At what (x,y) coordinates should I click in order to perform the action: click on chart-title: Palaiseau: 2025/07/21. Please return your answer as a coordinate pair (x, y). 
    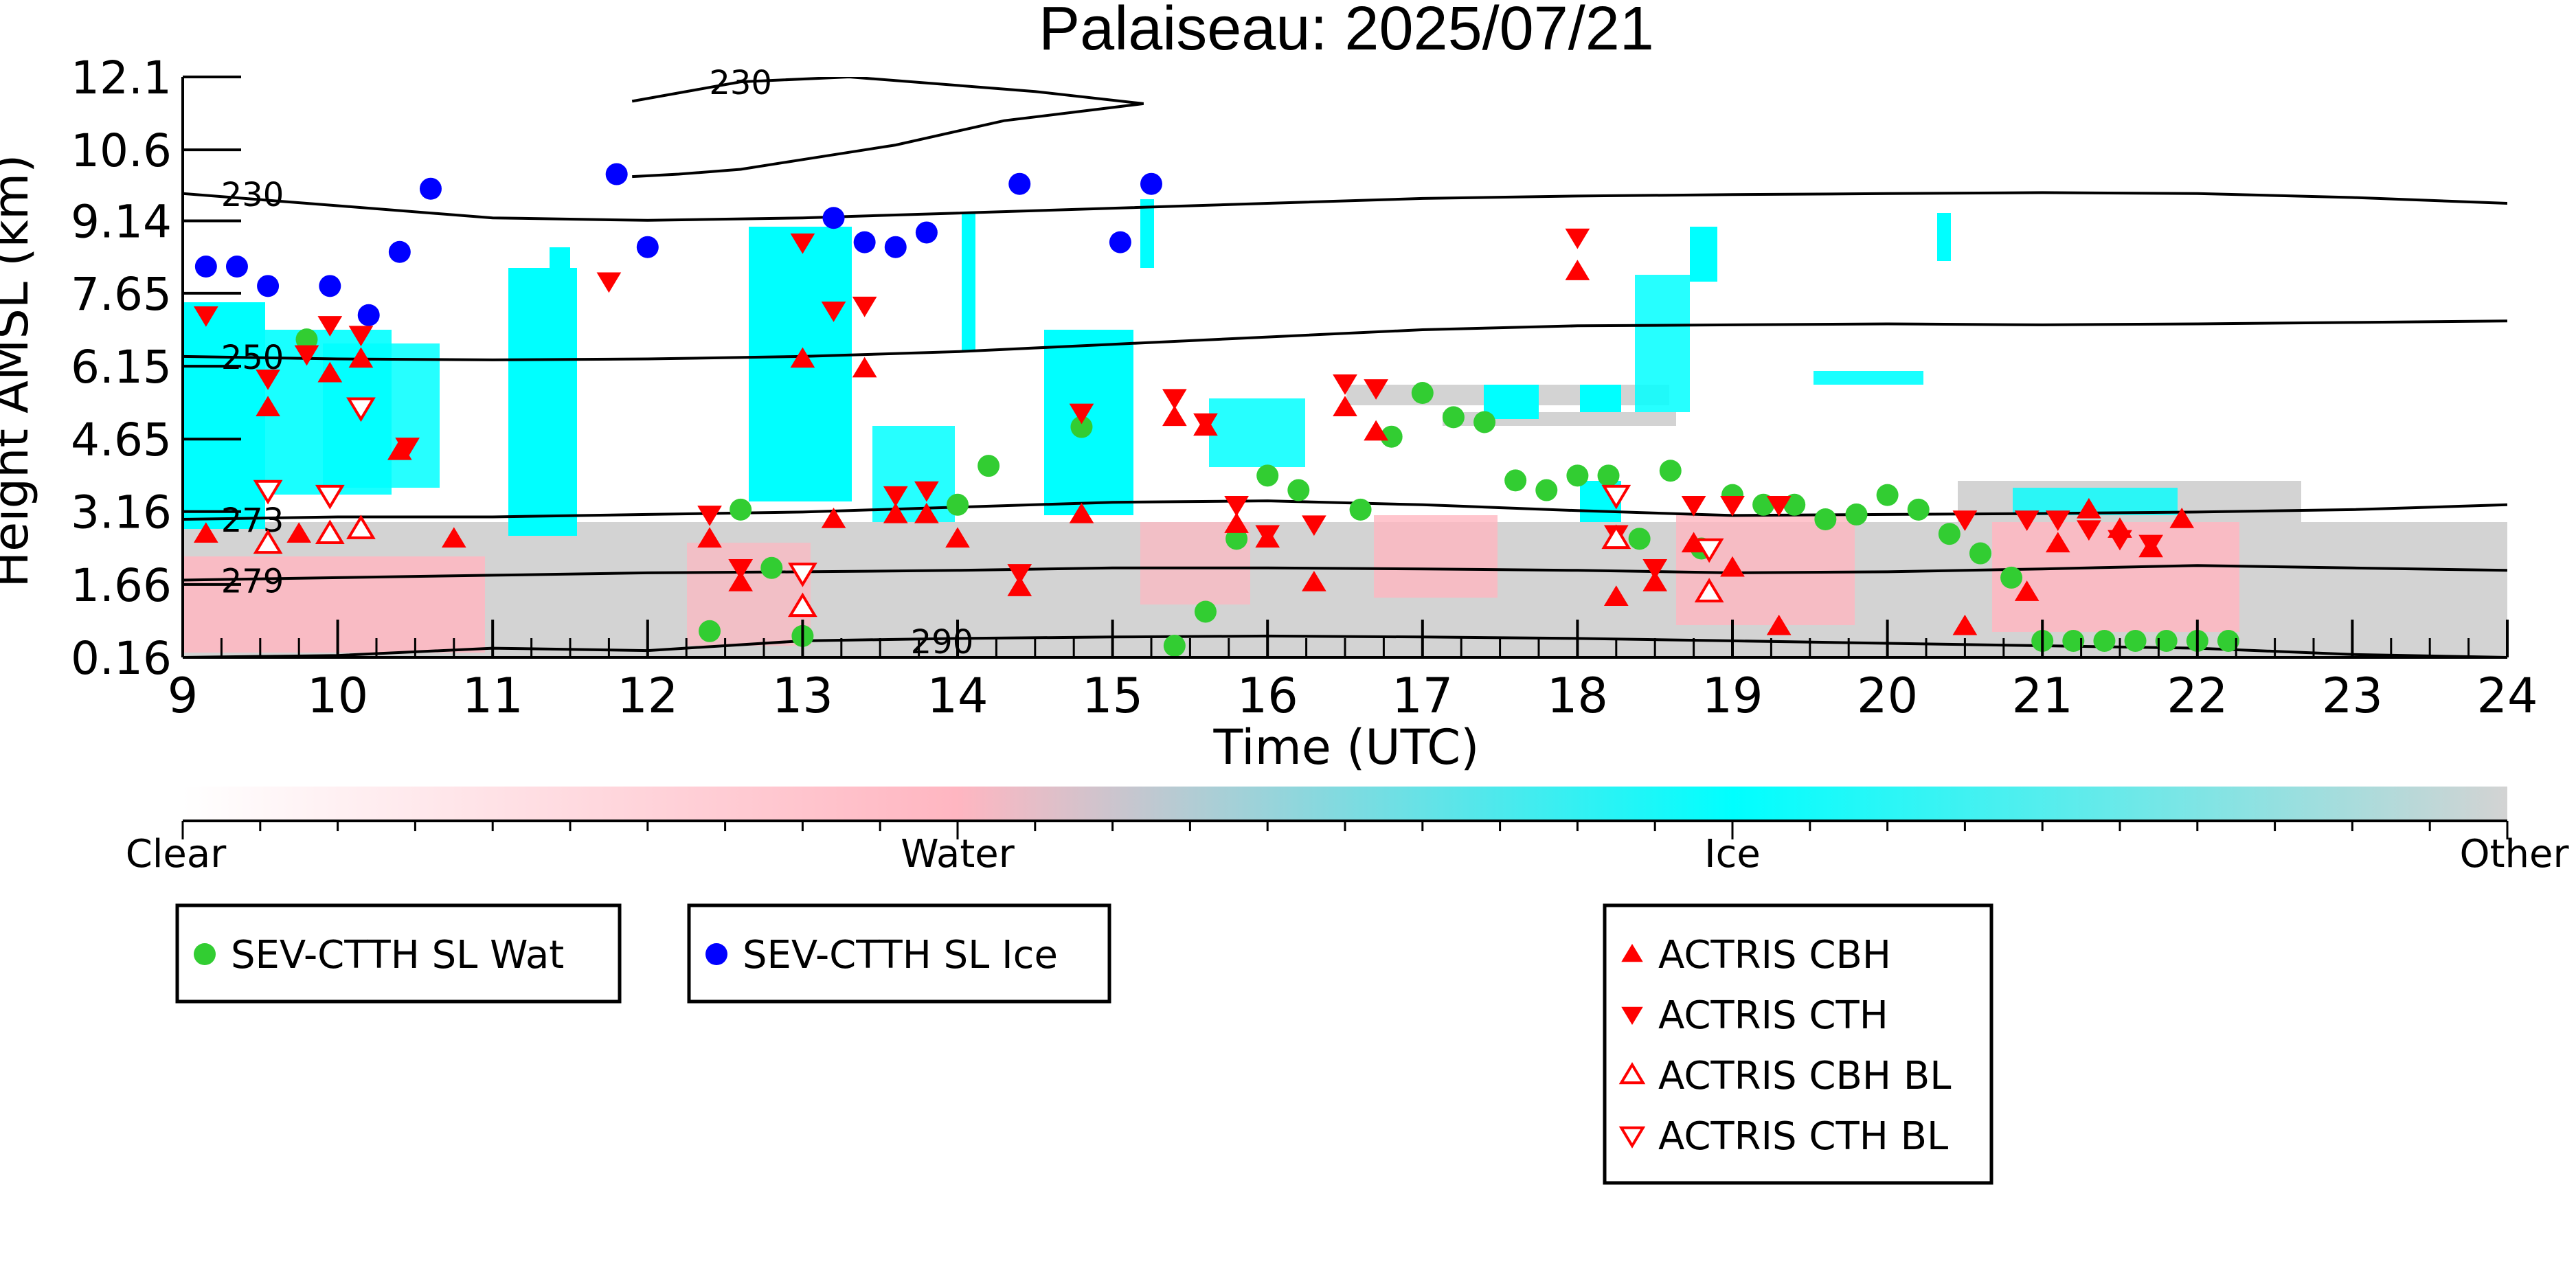
    Looking at the image, I should click on (1346, 31).